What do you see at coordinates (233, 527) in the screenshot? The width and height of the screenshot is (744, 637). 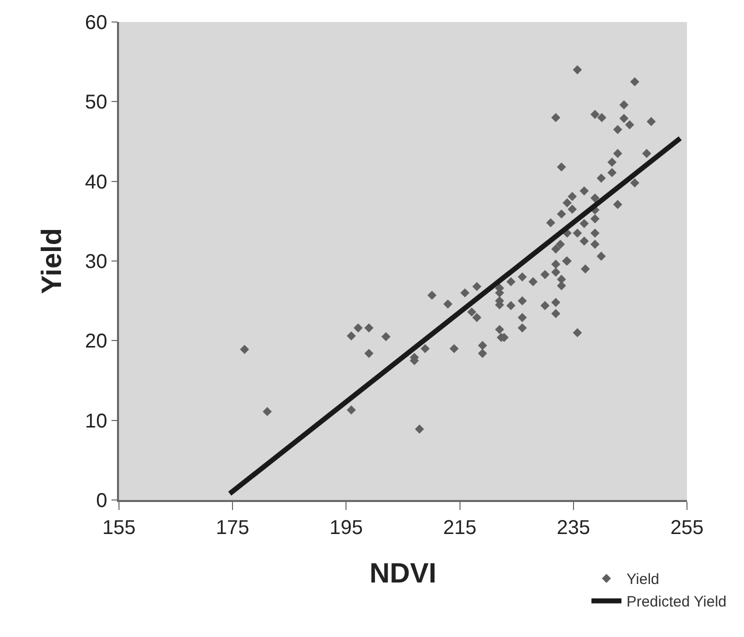 I see `x-tick-label: 175` at bounding box center [233, 527].